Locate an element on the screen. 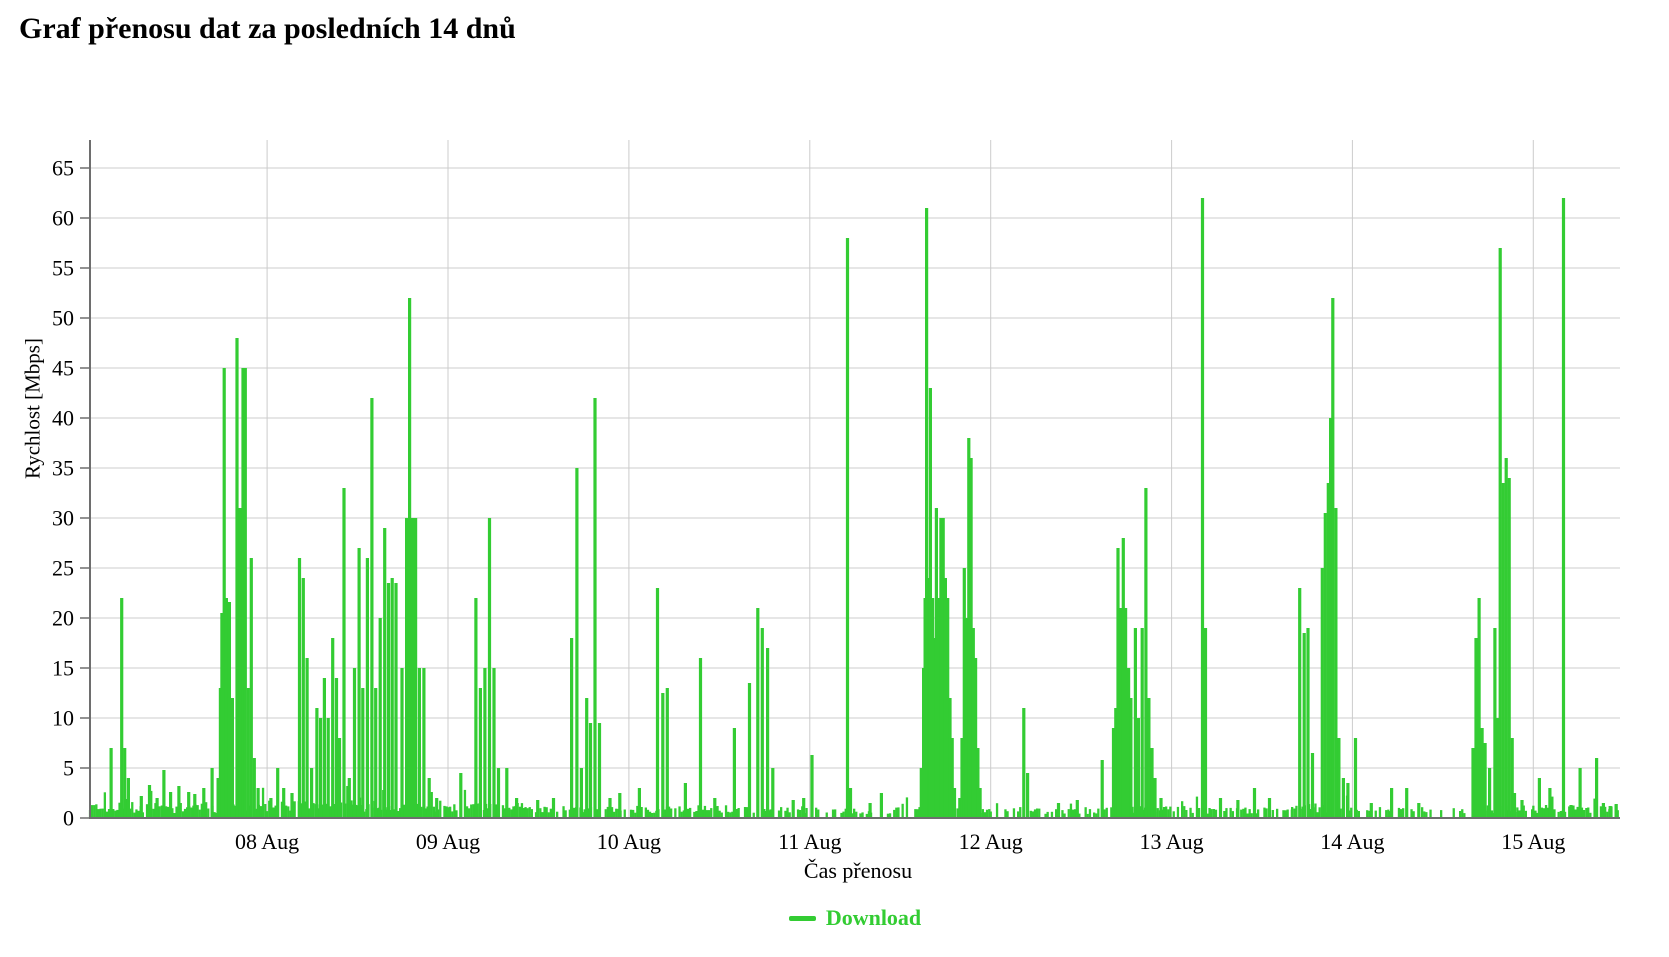  x-axis-title: Čas přenosu is located at coordinates (858, 870).